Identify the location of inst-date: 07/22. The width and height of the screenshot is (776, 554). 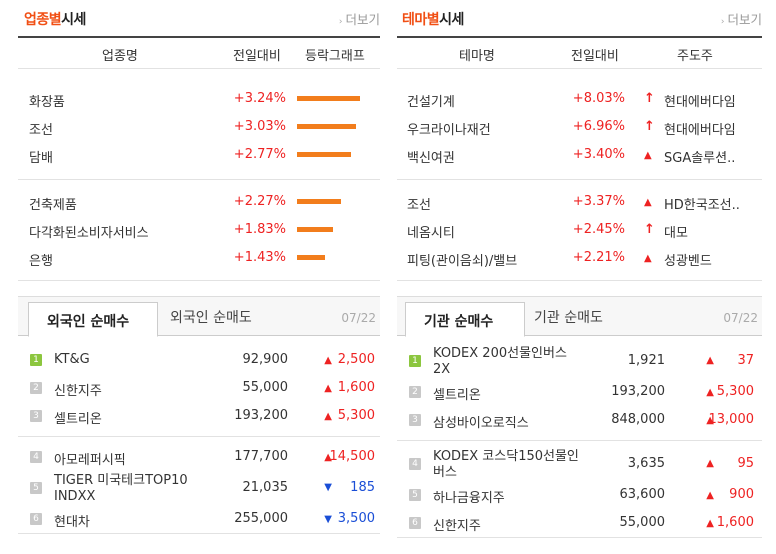
(740, 318).